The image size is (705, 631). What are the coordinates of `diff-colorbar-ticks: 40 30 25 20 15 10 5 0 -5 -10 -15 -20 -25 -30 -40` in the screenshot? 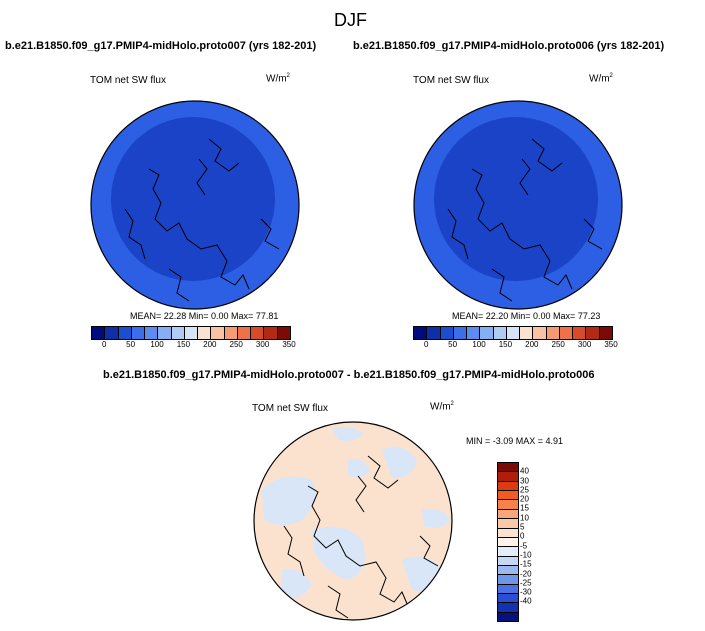 It's located at (535, 541).